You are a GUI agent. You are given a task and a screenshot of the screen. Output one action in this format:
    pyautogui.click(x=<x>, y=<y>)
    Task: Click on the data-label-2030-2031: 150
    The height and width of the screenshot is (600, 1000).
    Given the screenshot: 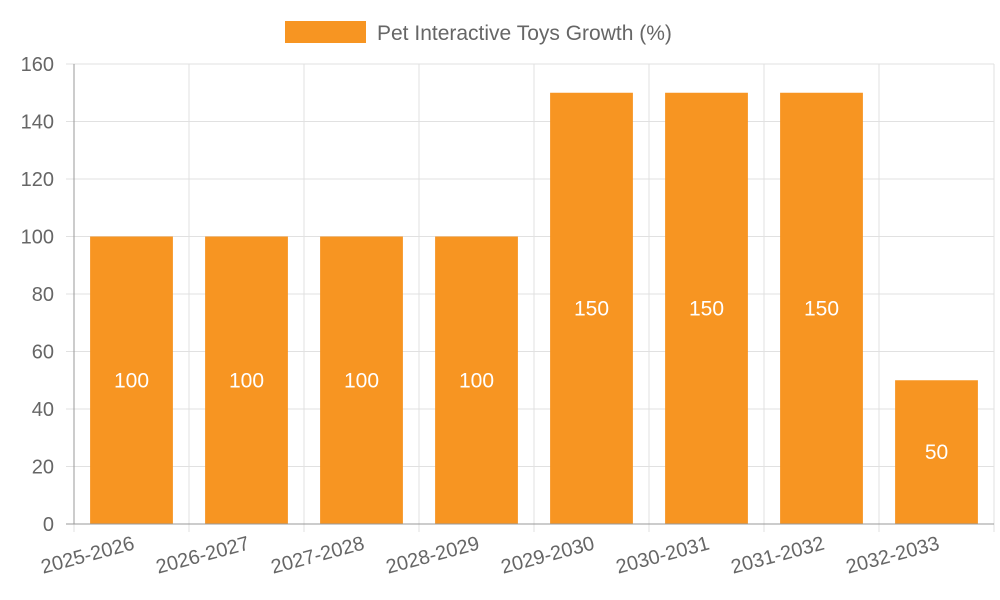 What is the action you would take?
    pyautogui.click(x=706, y=308)
    